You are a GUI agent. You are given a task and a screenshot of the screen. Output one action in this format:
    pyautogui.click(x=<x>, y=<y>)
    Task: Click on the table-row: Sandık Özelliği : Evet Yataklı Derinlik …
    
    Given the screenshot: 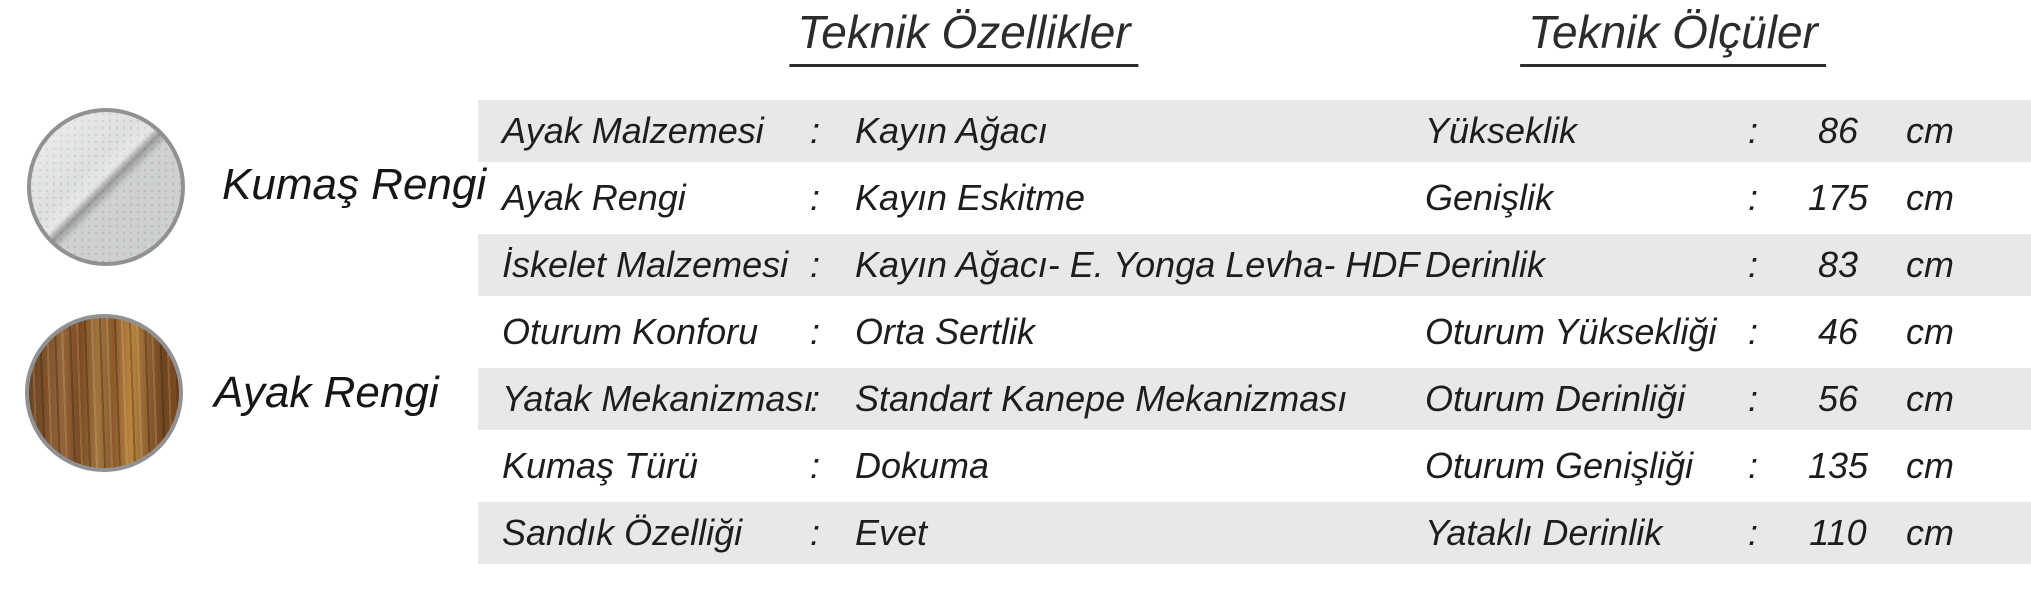 What is the action you would take?
    pyautogui.click(x=1254, y=533)
    